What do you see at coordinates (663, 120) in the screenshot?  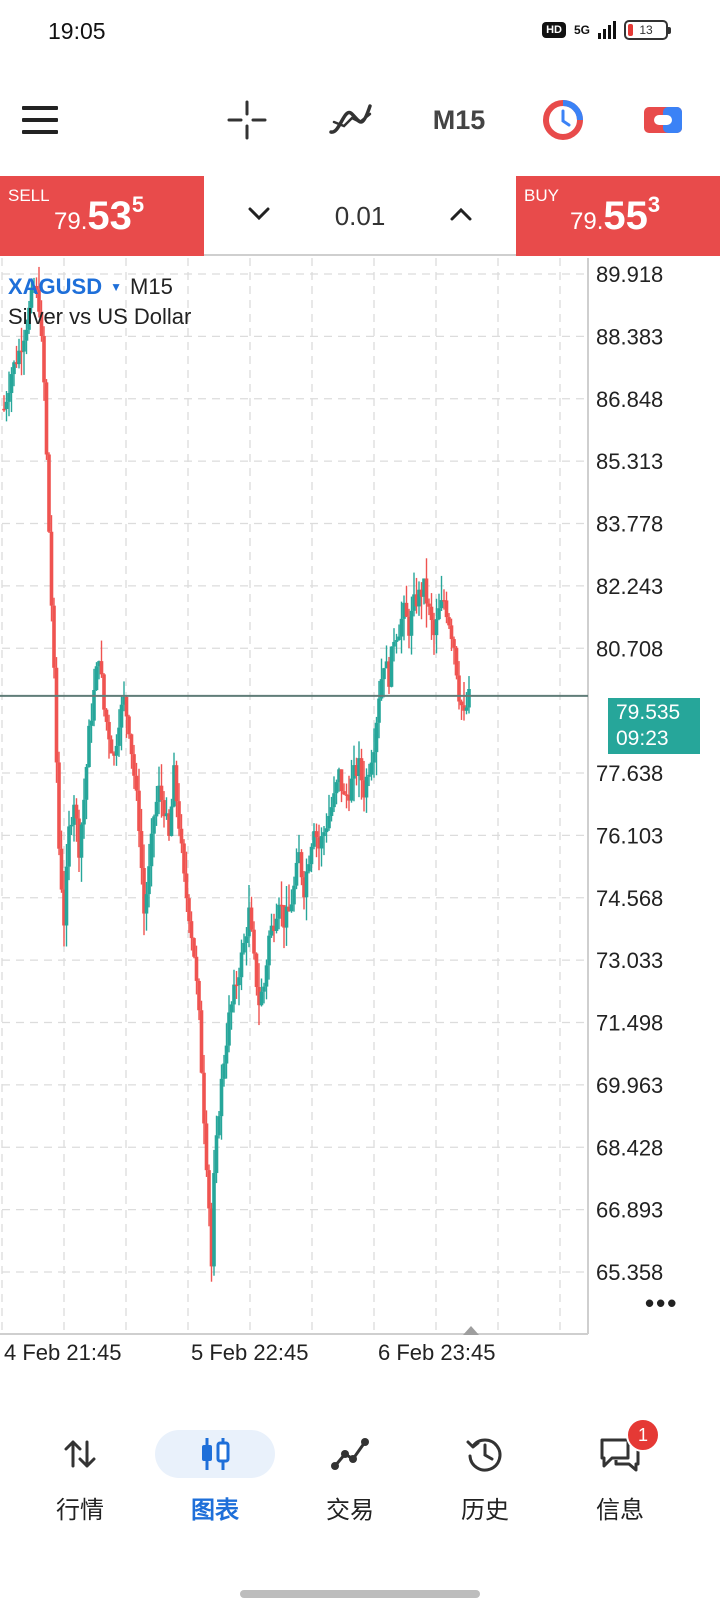 I see `one-click-trading-icon` at bounding box center [663, 120].